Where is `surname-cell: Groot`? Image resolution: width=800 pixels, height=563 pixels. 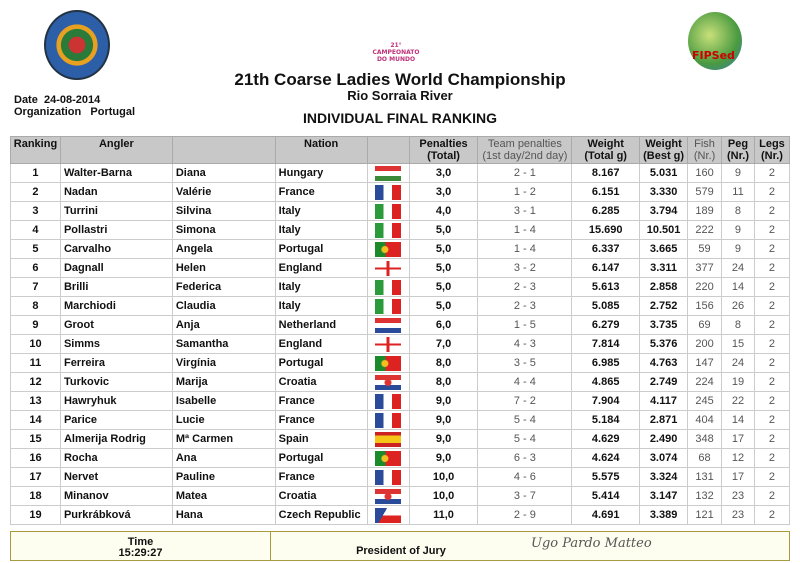
surname-cell: Groot is located at coordinates (116, 325).